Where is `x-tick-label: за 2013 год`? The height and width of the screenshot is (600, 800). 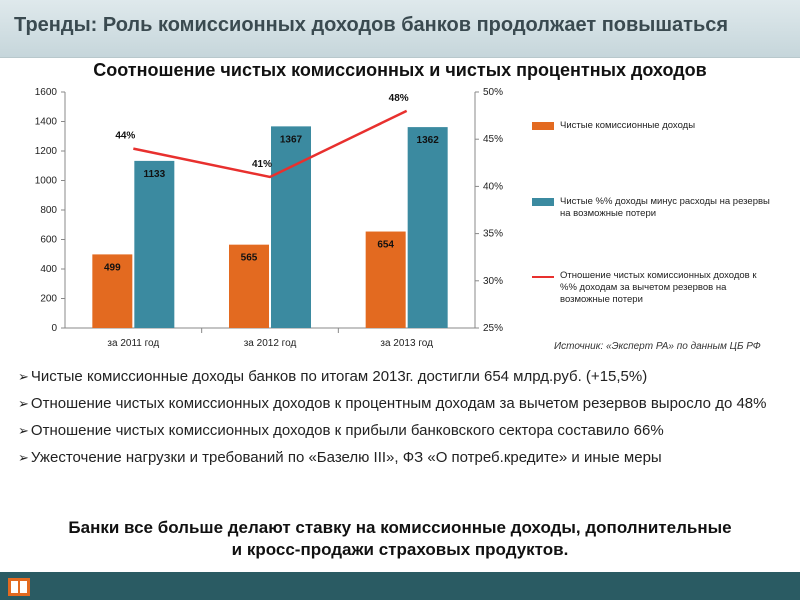 x-tick-label: за 2013 год is located at coordinates (406, 343).